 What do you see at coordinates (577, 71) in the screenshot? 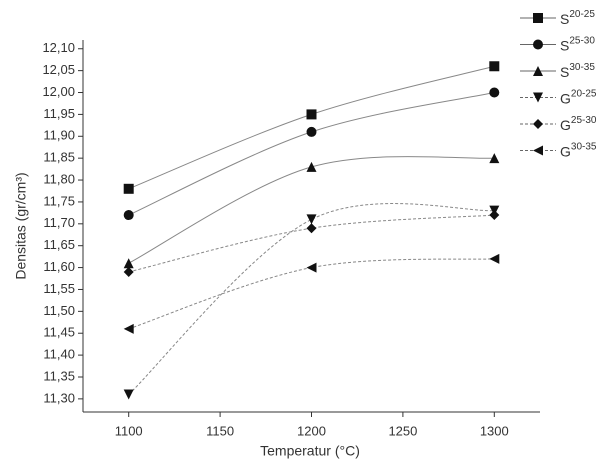
I see `legend-label: S30-35` at bounding box center [577, 71].